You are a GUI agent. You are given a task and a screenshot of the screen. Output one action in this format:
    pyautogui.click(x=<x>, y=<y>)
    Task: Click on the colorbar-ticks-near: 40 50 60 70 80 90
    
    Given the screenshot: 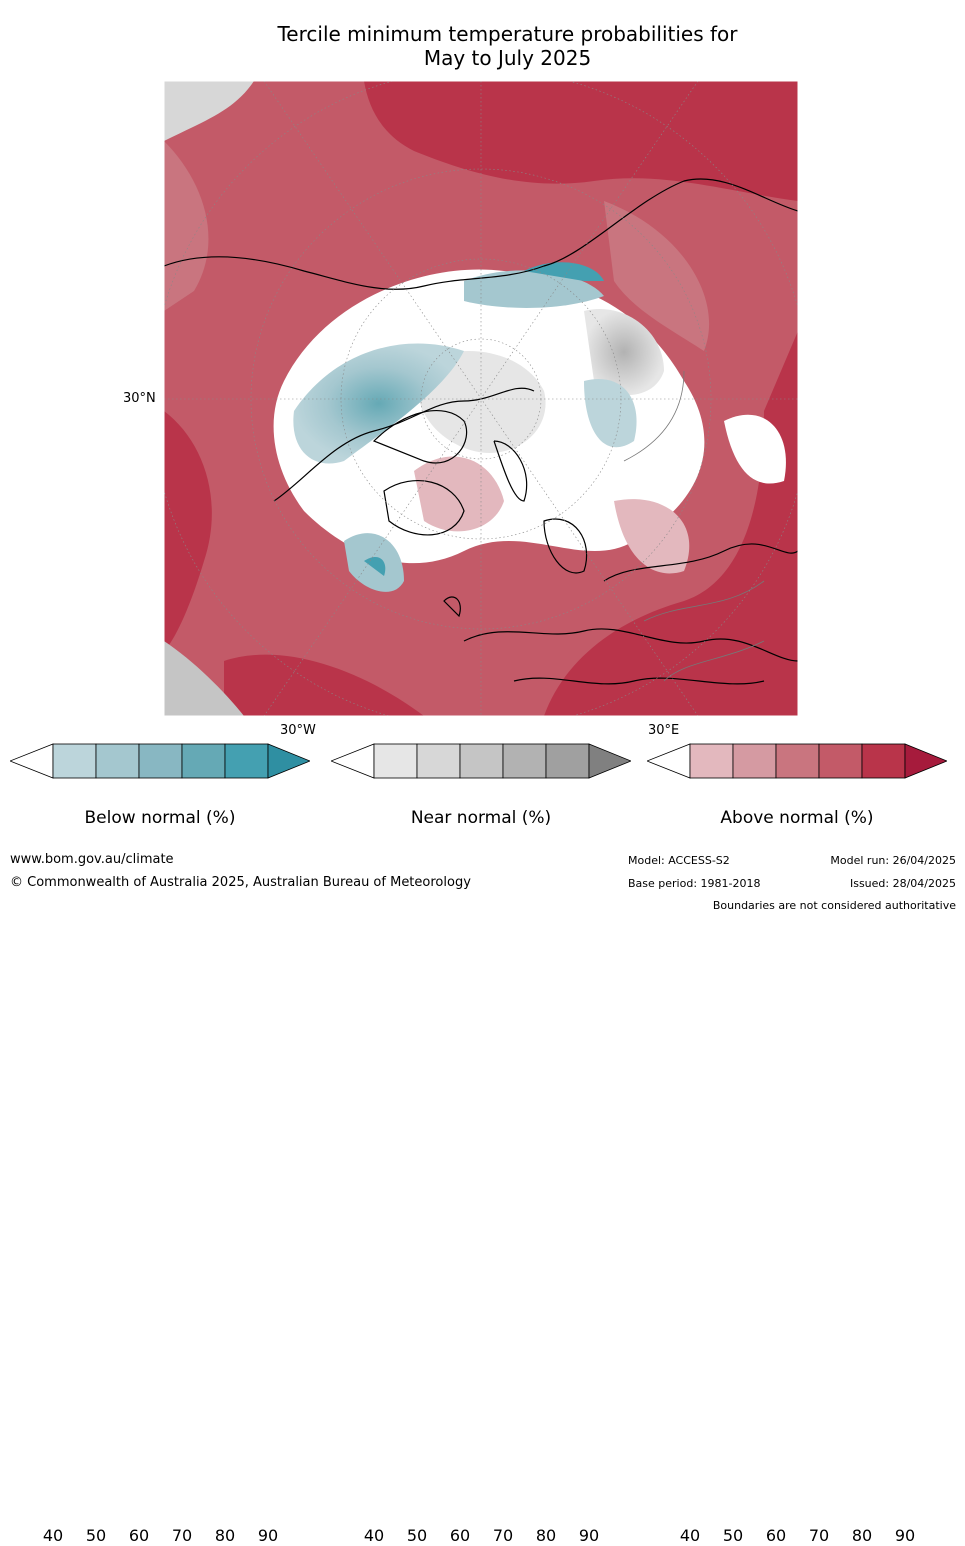 What is the action you would take?
    pyautogui.click(x=481, y=1536)
    